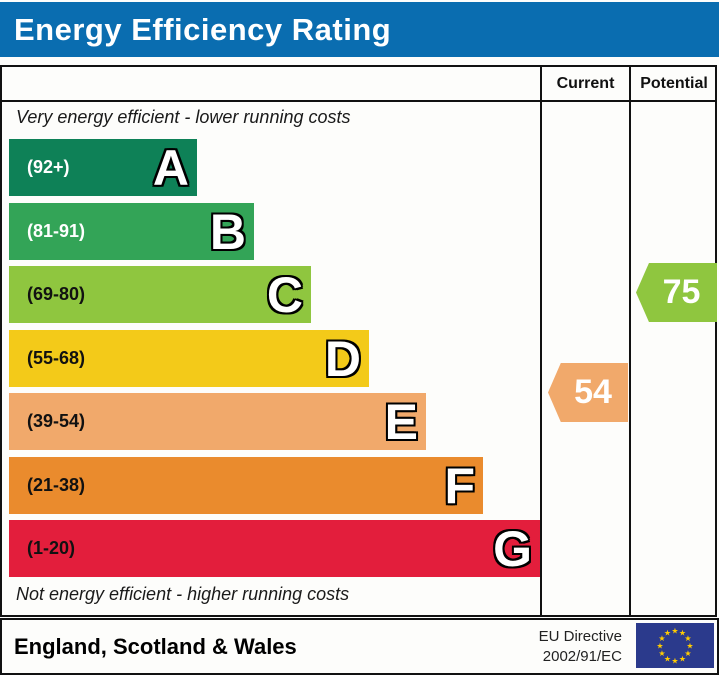  I want to click on band-range: (39-54), so click(56, 421).